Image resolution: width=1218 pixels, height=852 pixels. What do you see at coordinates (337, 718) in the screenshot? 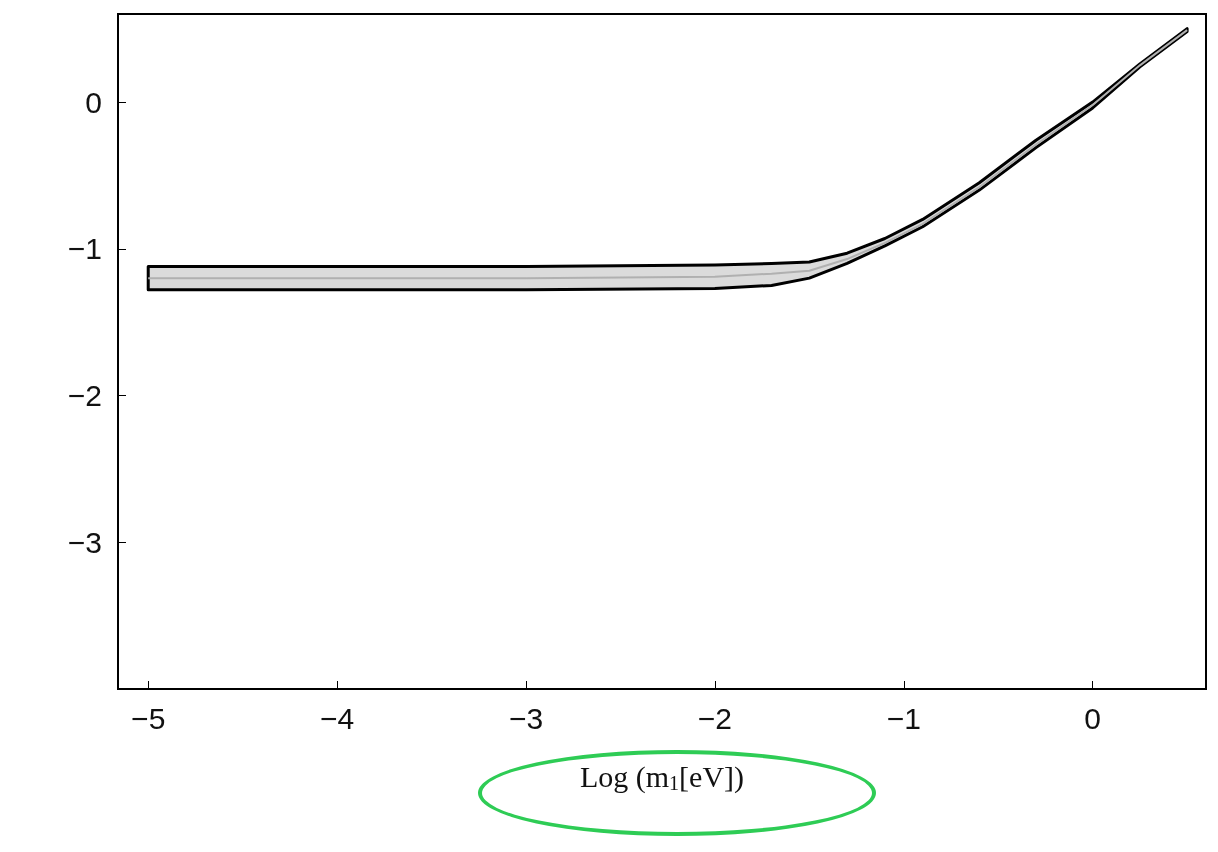
I see `x-tick-label: −4` at bounding box center [337, 718].